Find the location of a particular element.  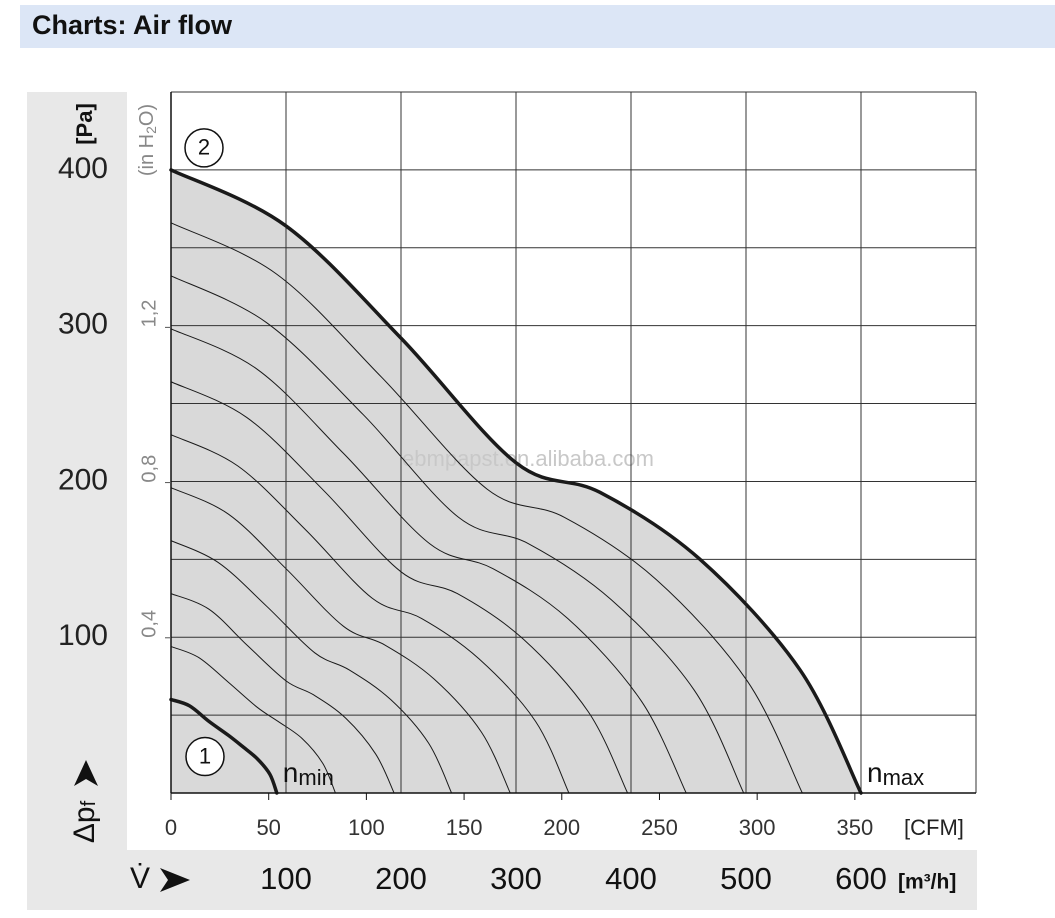

watermark: ebmpapst.en.alibaba.com is located at coordinates (528, 458).